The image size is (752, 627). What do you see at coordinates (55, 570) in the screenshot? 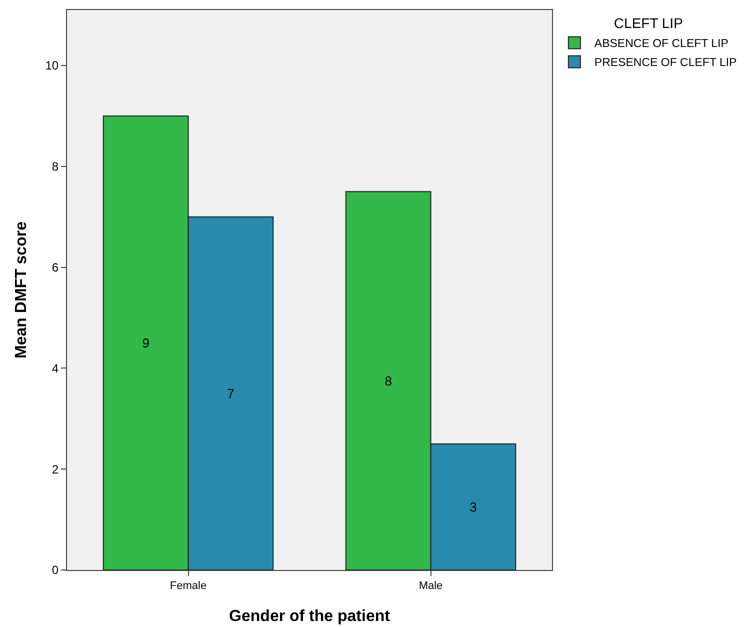
I see `y-tick-label: 0` at bounding box center [55, 570].